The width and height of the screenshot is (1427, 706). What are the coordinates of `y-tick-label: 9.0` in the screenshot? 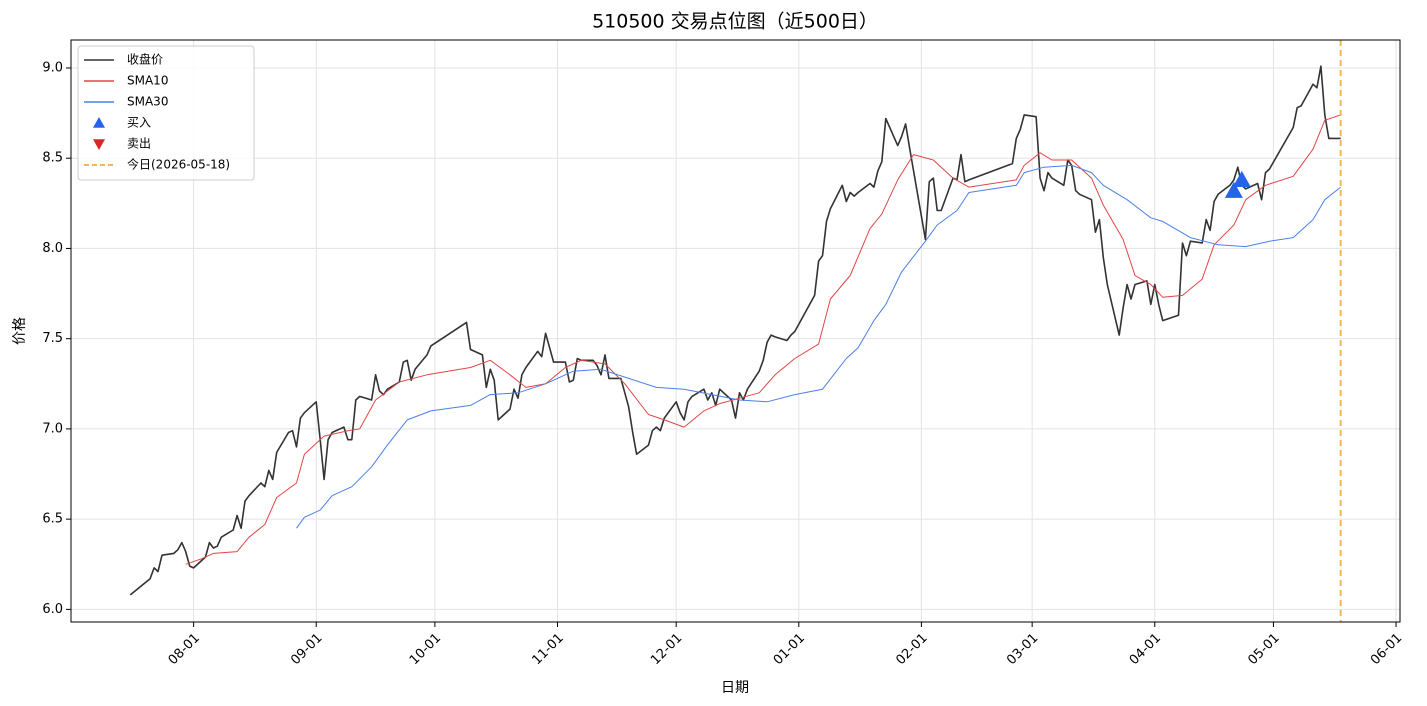 It's located at (52, 67).